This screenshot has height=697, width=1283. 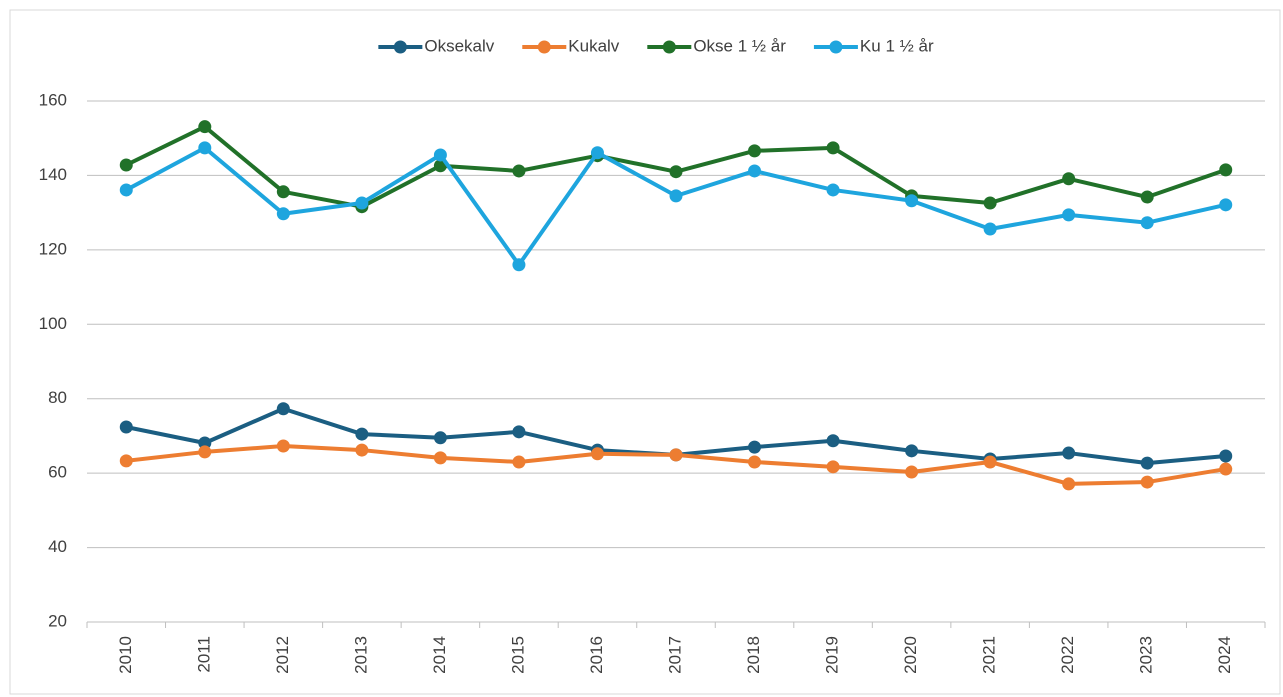 What do you see at coordinates (439, 655) in the screenshot?
I see `x-tick-label: 2014` at bounding box center [439, 655].